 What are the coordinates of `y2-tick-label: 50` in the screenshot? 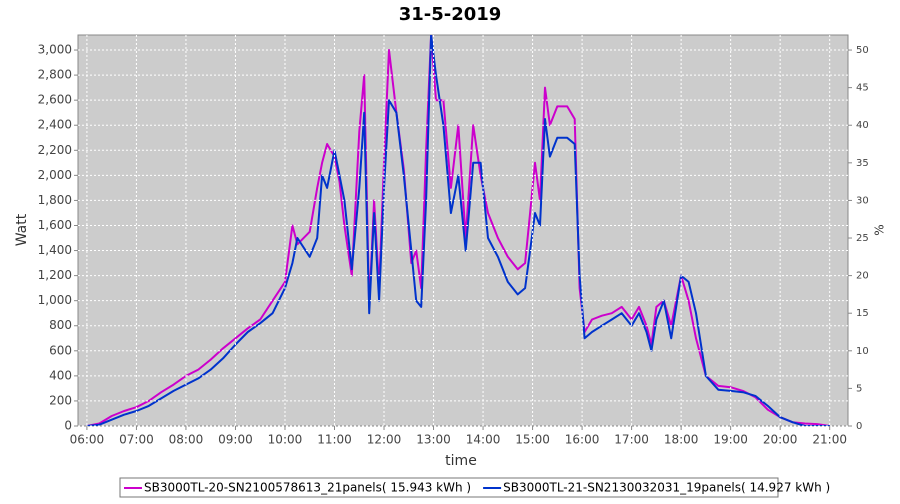 It's located at (862, 50).